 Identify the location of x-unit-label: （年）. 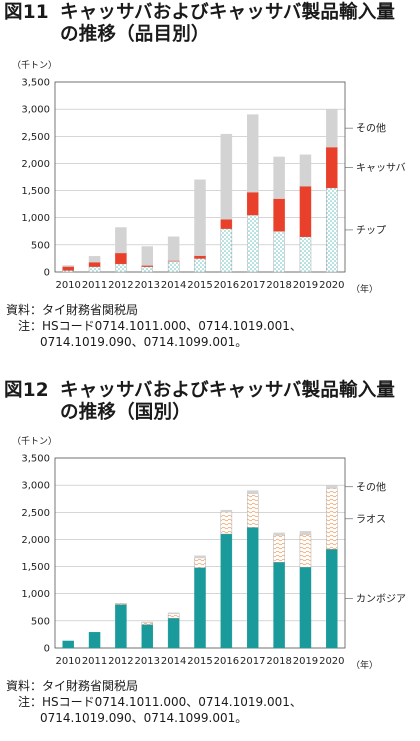
(364, 665).